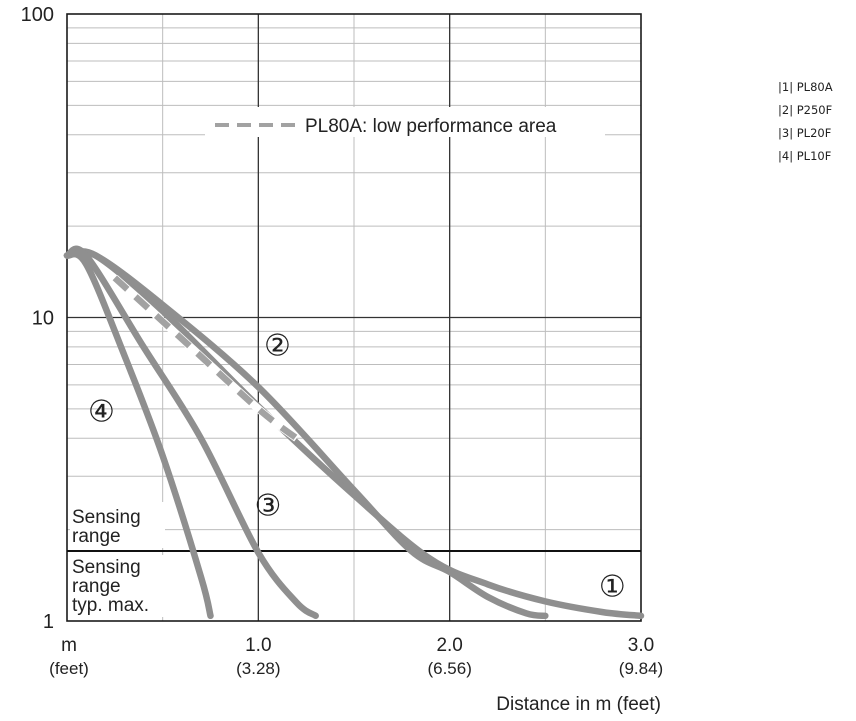  I want to click on series-4-line, so click(138, 435).